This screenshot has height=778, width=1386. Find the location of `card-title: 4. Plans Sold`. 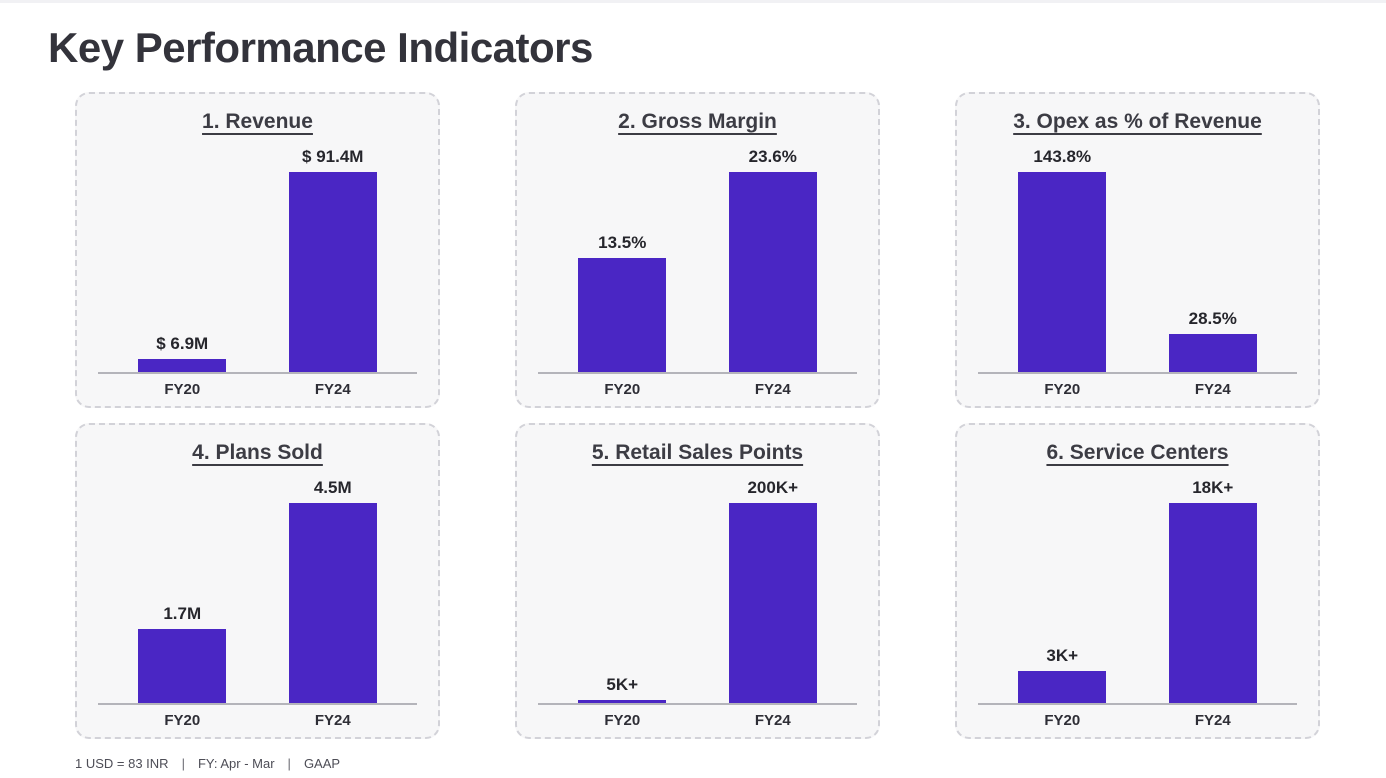

card-title: 4. Plans Sold is located at coordinates (257, 452).